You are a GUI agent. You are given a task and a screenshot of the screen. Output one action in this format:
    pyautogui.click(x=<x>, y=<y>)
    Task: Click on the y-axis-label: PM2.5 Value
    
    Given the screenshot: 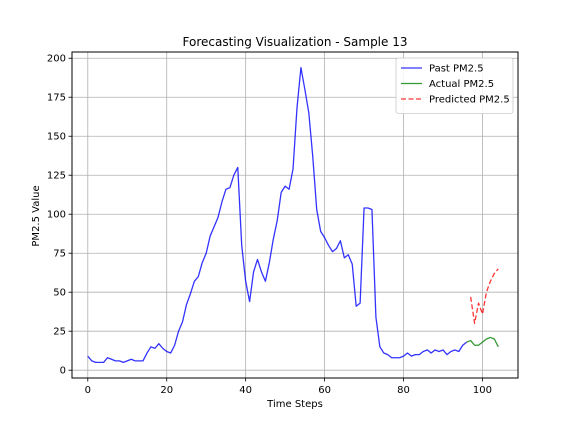 What is the action you would take?
    pyautogui.click(x=36, y=215)
    